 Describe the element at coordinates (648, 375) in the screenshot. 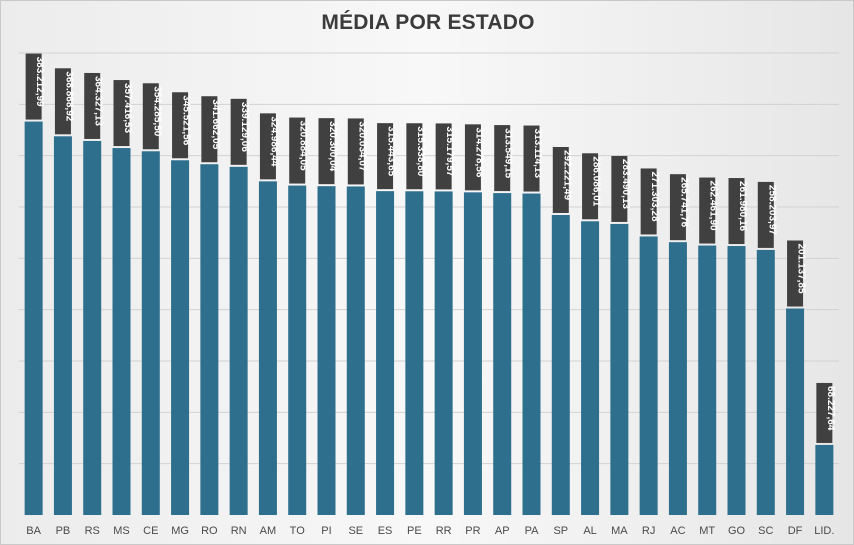

I see `bar-rj` at that location.